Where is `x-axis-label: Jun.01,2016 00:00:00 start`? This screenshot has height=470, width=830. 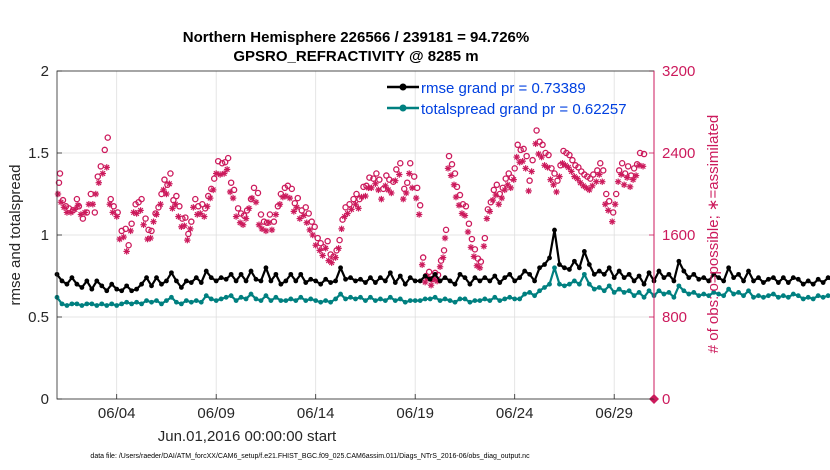 x-axis-label: Jun.01,2016 00:00:00 start is located at coordinates (247, 436).